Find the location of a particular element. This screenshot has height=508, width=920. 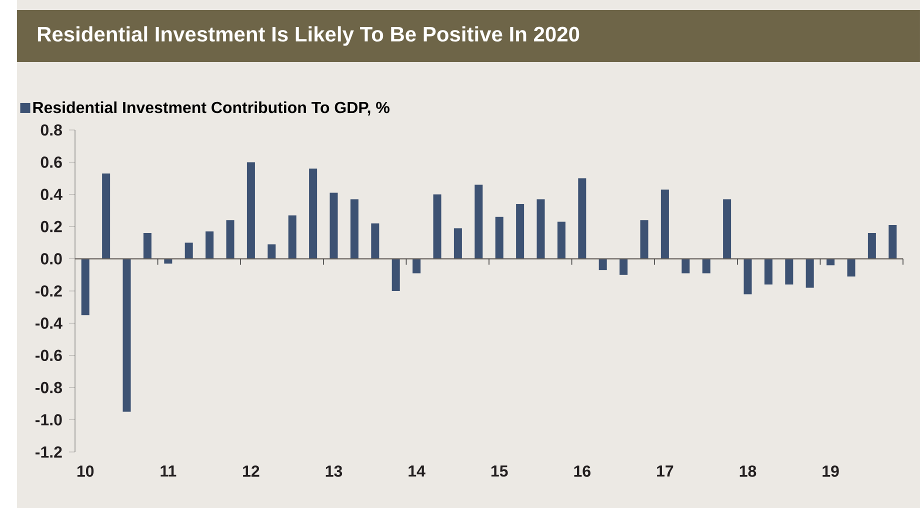

y-tick-label: -1.0 is located at coordinates (49, 420).